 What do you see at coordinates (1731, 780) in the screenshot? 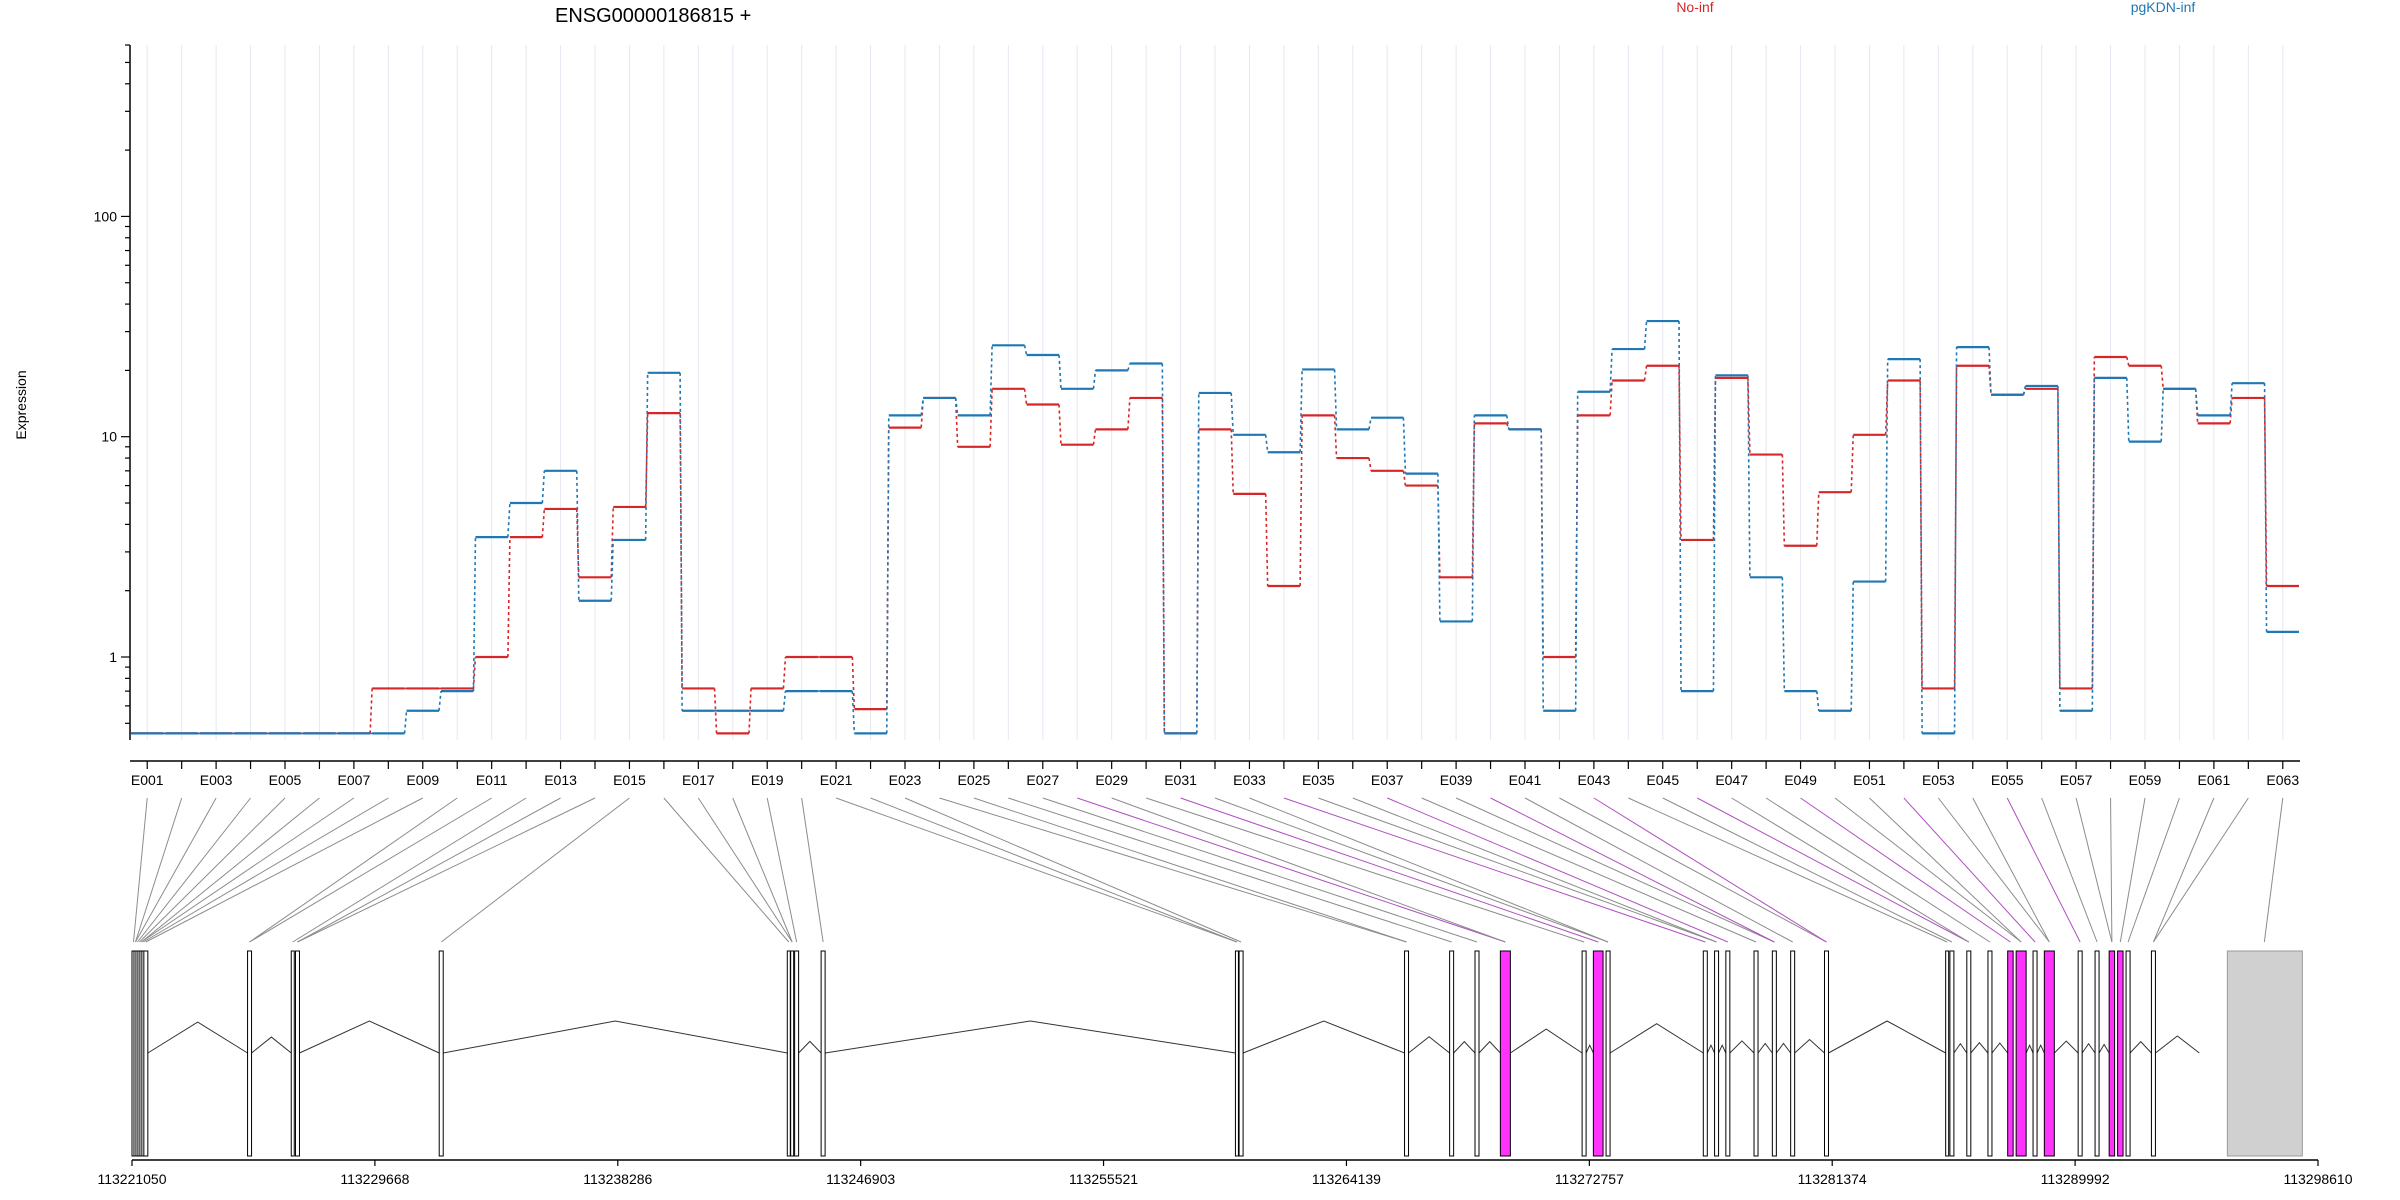
I see `x-tick-label-e047: E047` at bounding box center [1731, 780].